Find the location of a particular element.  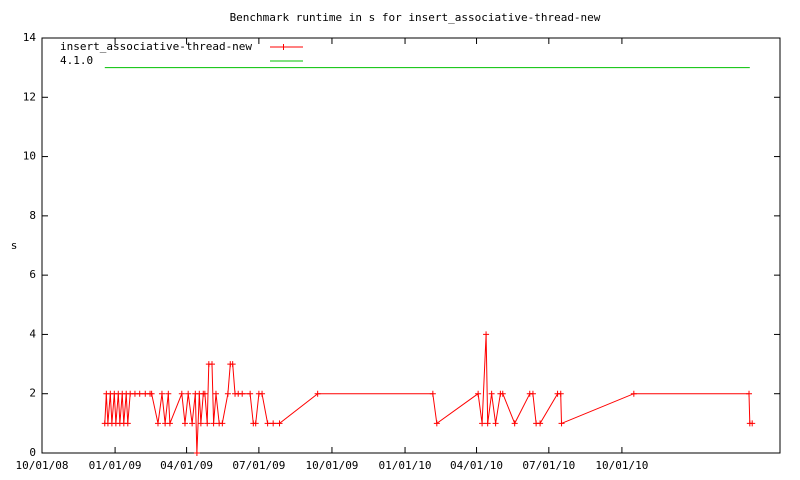

x-tick-label: 07/01/09 is located at coordinates (258, 465).